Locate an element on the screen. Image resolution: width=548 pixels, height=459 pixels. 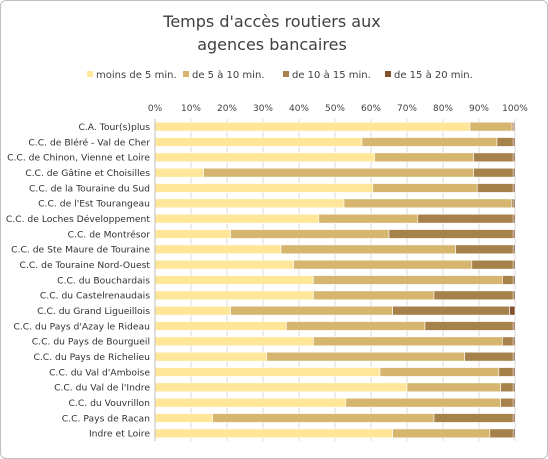
chart-title-line-2: agences bancaires is located at coordinates (272, 44).